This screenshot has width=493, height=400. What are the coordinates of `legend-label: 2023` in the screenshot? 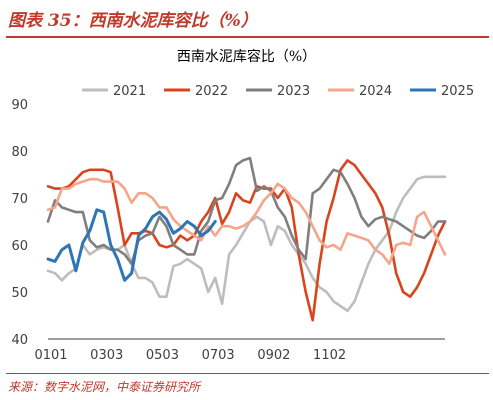 It's located at (293, 91).